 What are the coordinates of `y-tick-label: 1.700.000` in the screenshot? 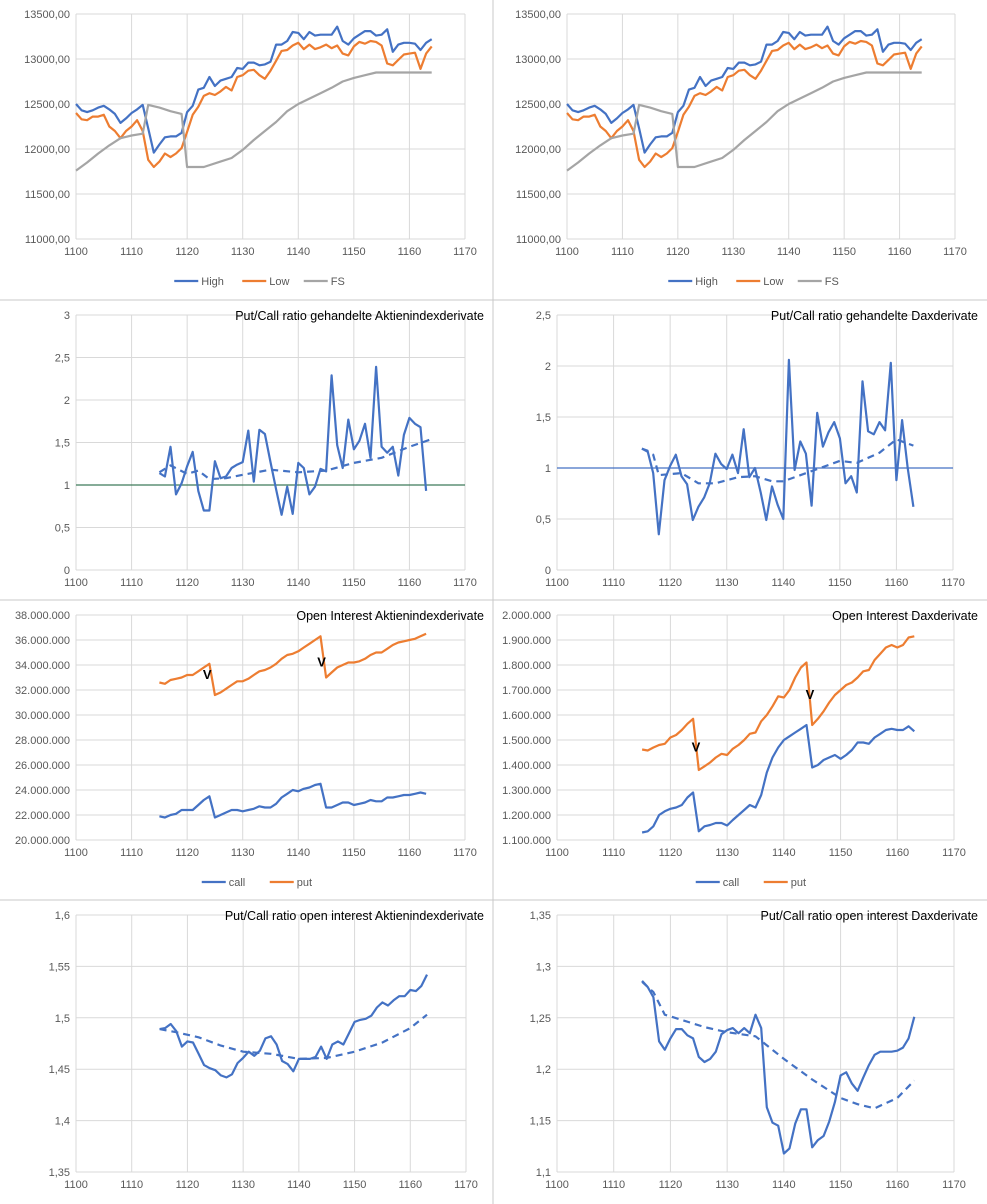 It's located at (526, 691).